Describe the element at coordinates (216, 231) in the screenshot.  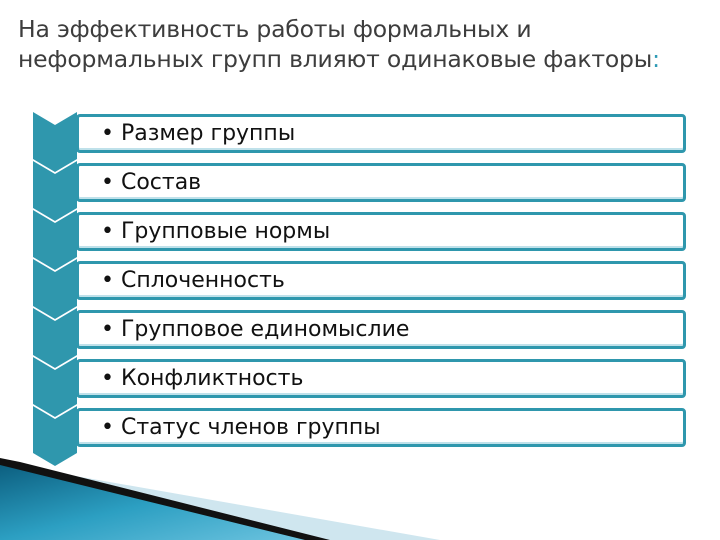
I see `factor-label: • Групповые нормы` at that location.